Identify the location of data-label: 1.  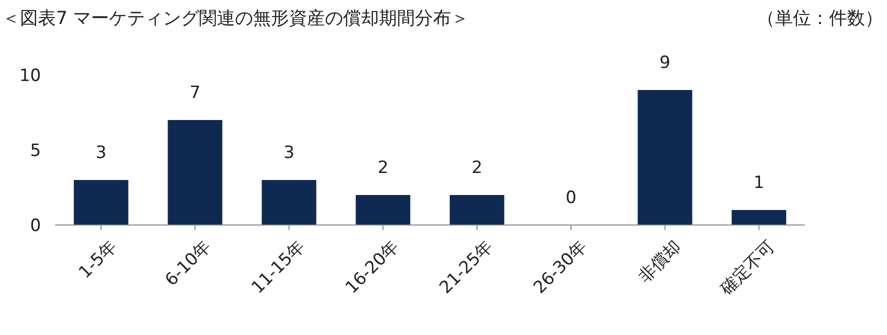
(759, 183).